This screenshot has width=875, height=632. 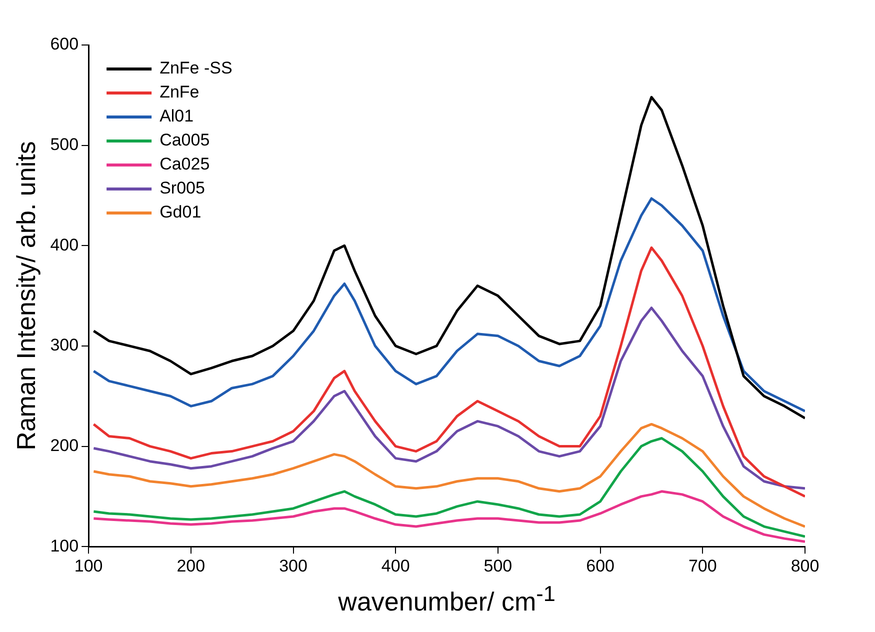 What do you see at coordinates (498, 566) in the screenshot?
I see `x-tick-label: 500` at bounding box center [498, 566].